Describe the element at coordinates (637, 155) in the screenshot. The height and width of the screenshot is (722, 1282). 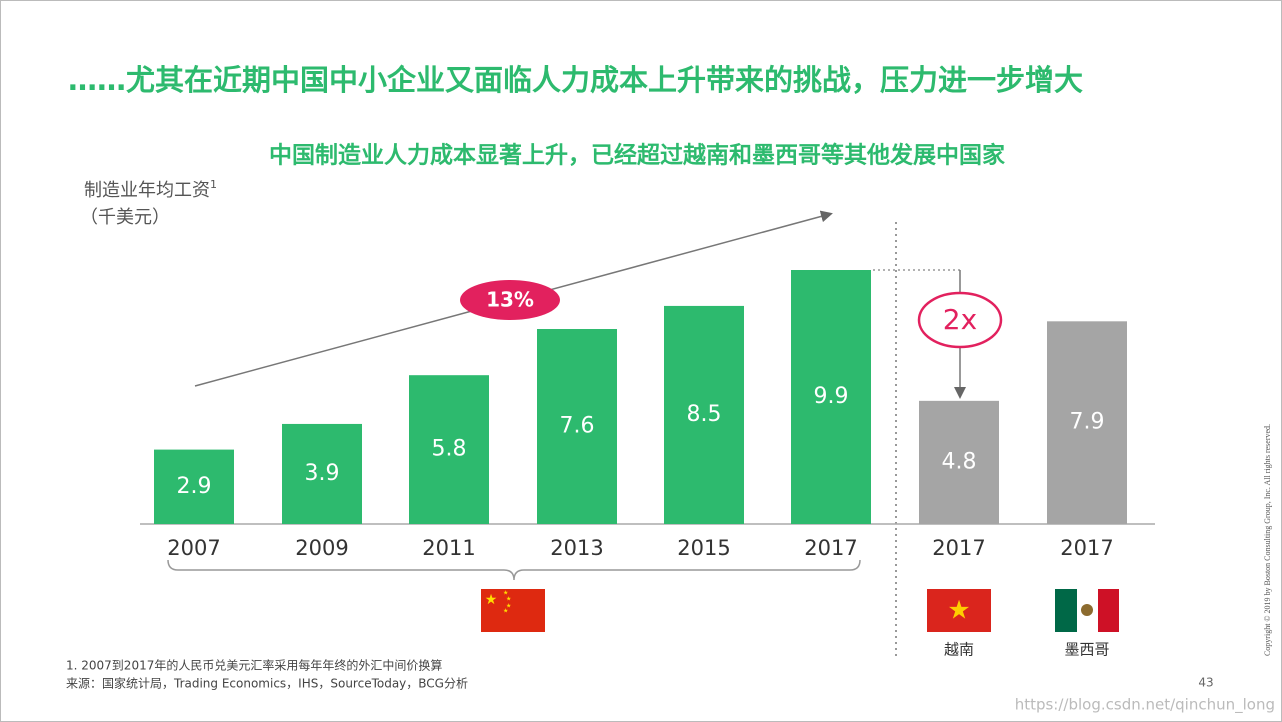
I see `subtitle: 中国制造业人力成本显著上升，已经超过越南和墨西哥等其他发展中国家` at that location.